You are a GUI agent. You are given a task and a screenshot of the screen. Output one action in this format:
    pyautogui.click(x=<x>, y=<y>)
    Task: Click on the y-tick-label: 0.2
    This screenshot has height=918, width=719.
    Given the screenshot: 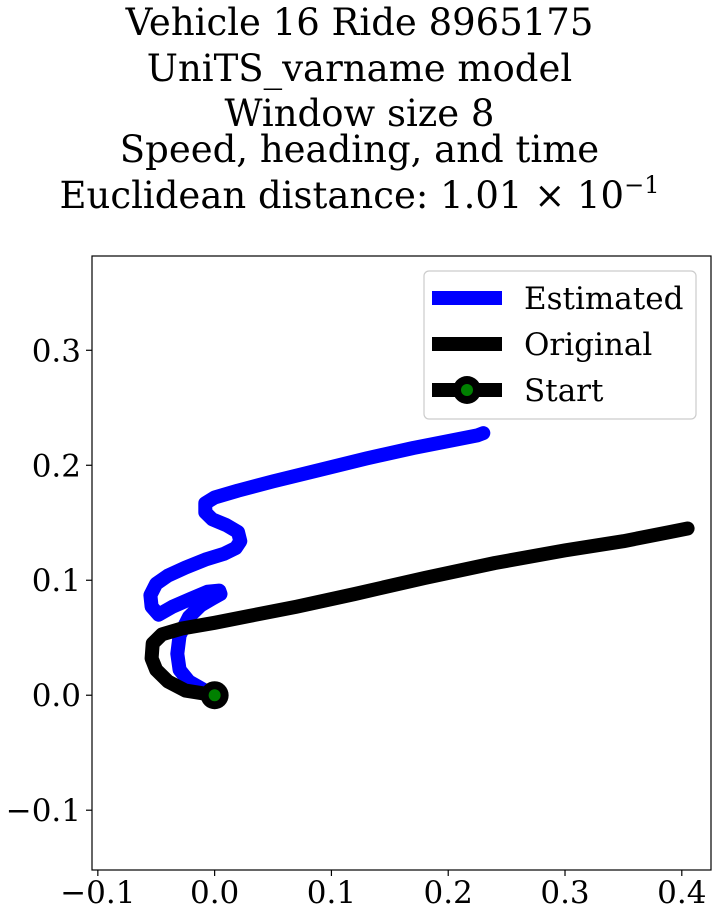 What is the action you would take?
    pyautogui.click(x=56, y=466)
    